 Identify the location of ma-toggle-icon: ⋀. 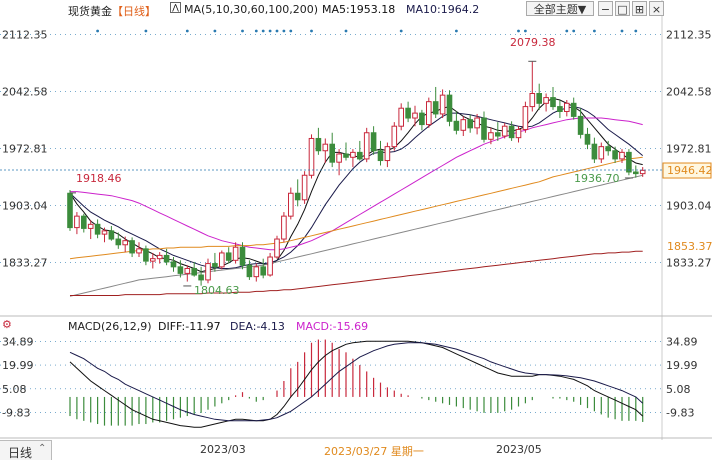
(175, 7).